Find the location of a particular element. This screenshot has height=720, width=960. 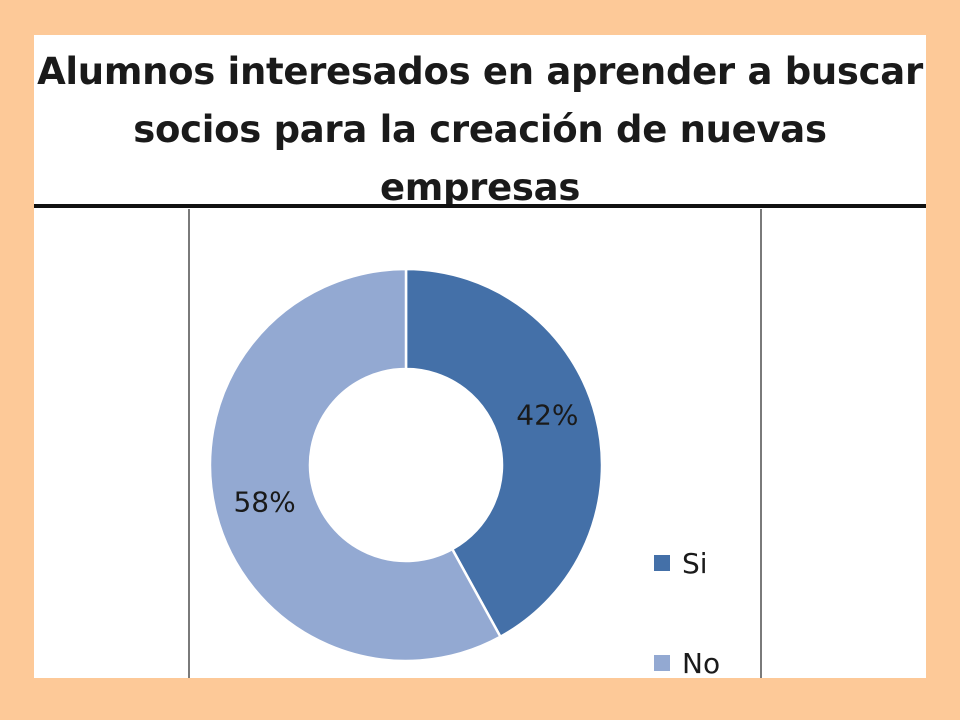

chart-title-line-1: Alumnos interesados en aprender a buscar is located at coordinates (480, 71).